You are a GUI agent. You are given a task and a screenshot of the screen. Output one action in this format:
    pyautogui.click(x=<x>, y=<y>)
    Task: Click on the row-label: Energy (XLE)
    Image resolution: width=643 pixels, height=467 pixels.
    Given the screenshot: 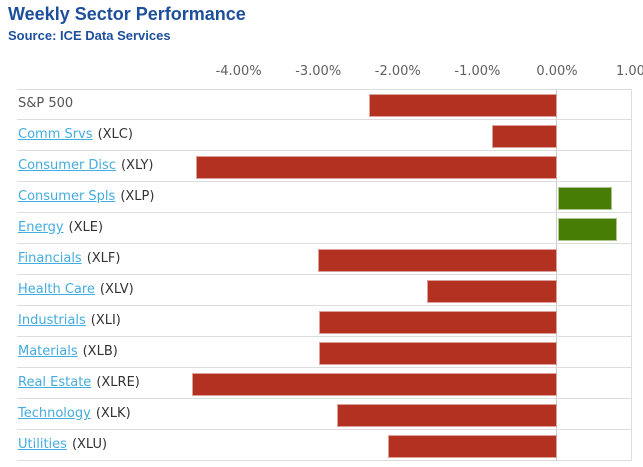 What is the action you would take?
    pyautogui.click(x=60, y=228)
    